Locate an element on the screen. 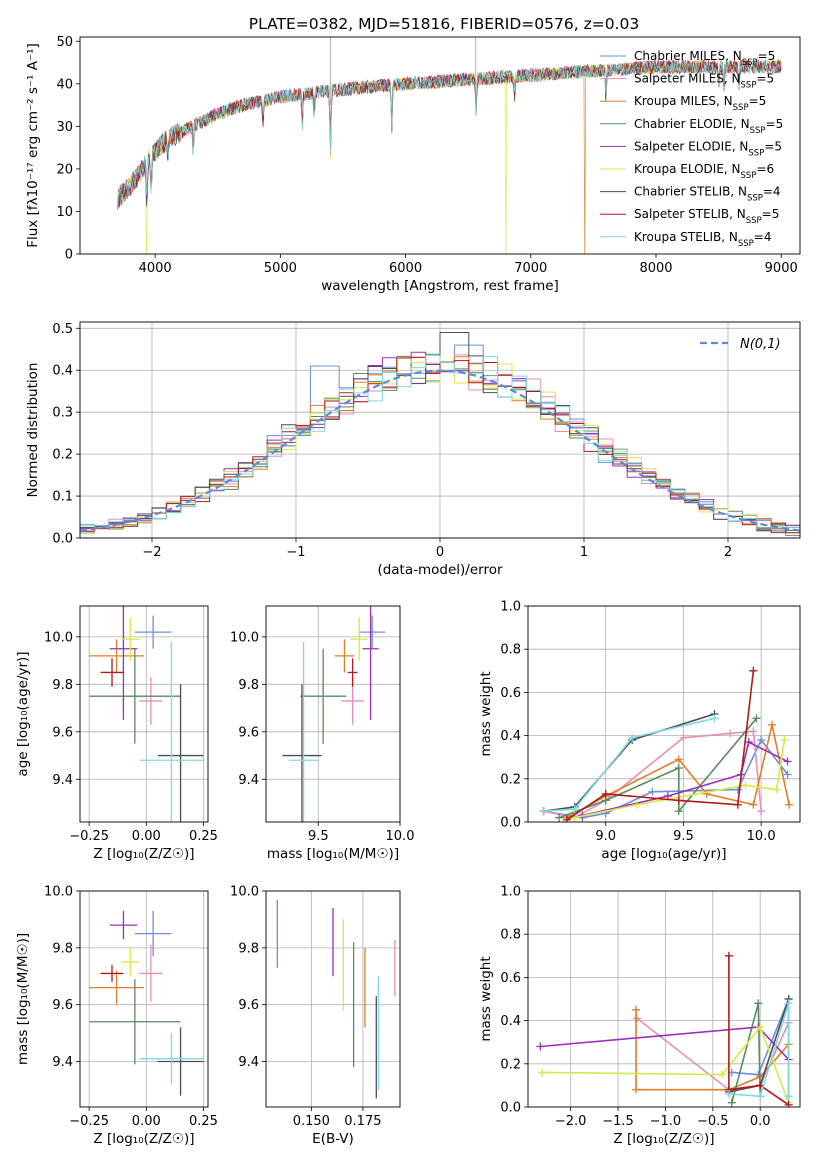  y-tick-label: 9.8 is located at coordinates (62, 948).